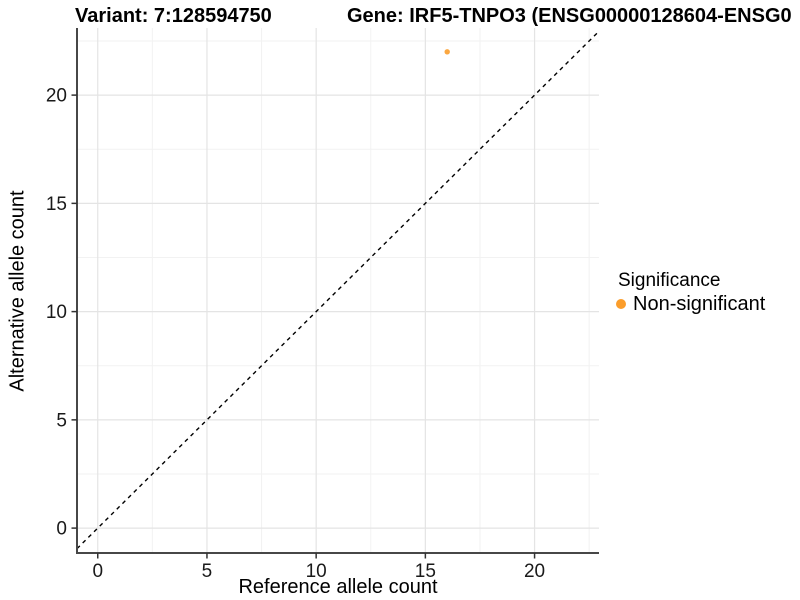 This screenshot has width=800, height=600. Describe the element at coordinates (447, 52) in the screenshot. I see `data-point` at that location.